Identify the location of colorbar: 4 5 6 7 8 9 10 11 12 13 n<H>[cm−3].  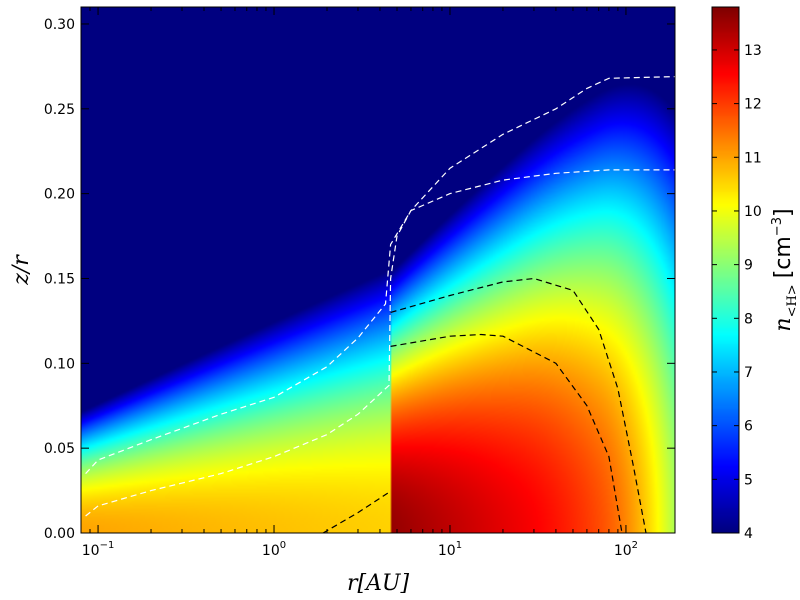
(755, 274).